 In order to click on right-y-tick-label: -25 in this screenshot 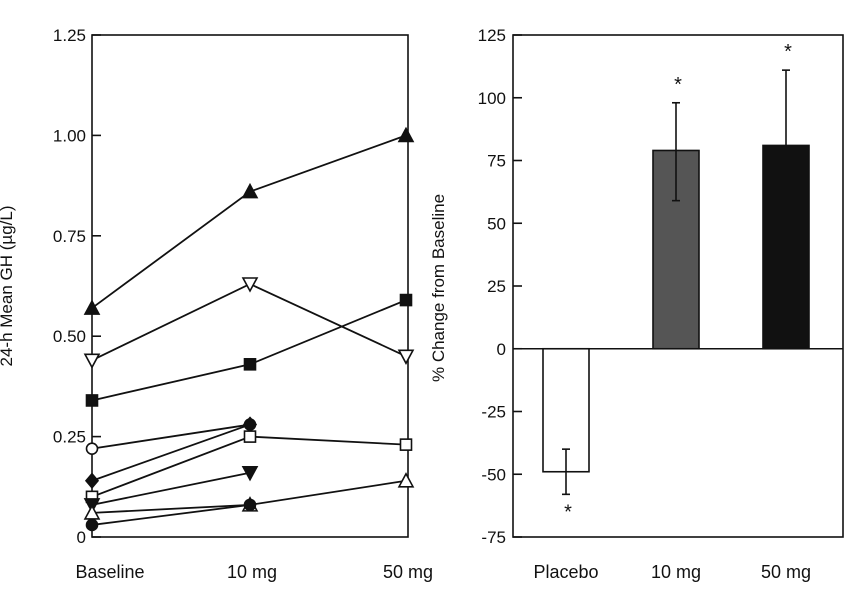, I will do `click(493, 412)`.